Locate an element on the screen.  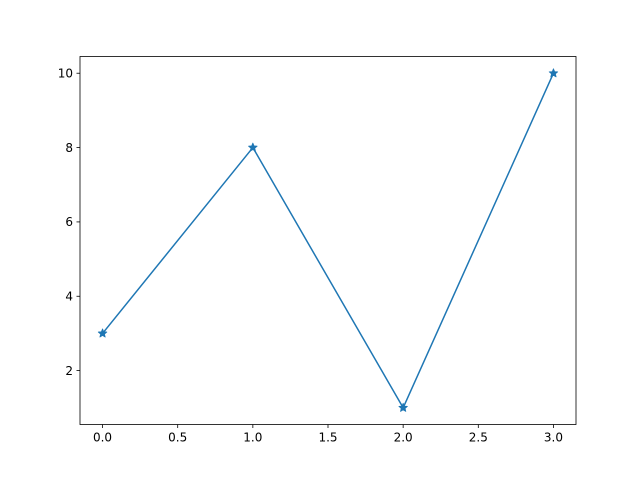
x-tick-label: 0.0 is located at coordinates (102, 438).